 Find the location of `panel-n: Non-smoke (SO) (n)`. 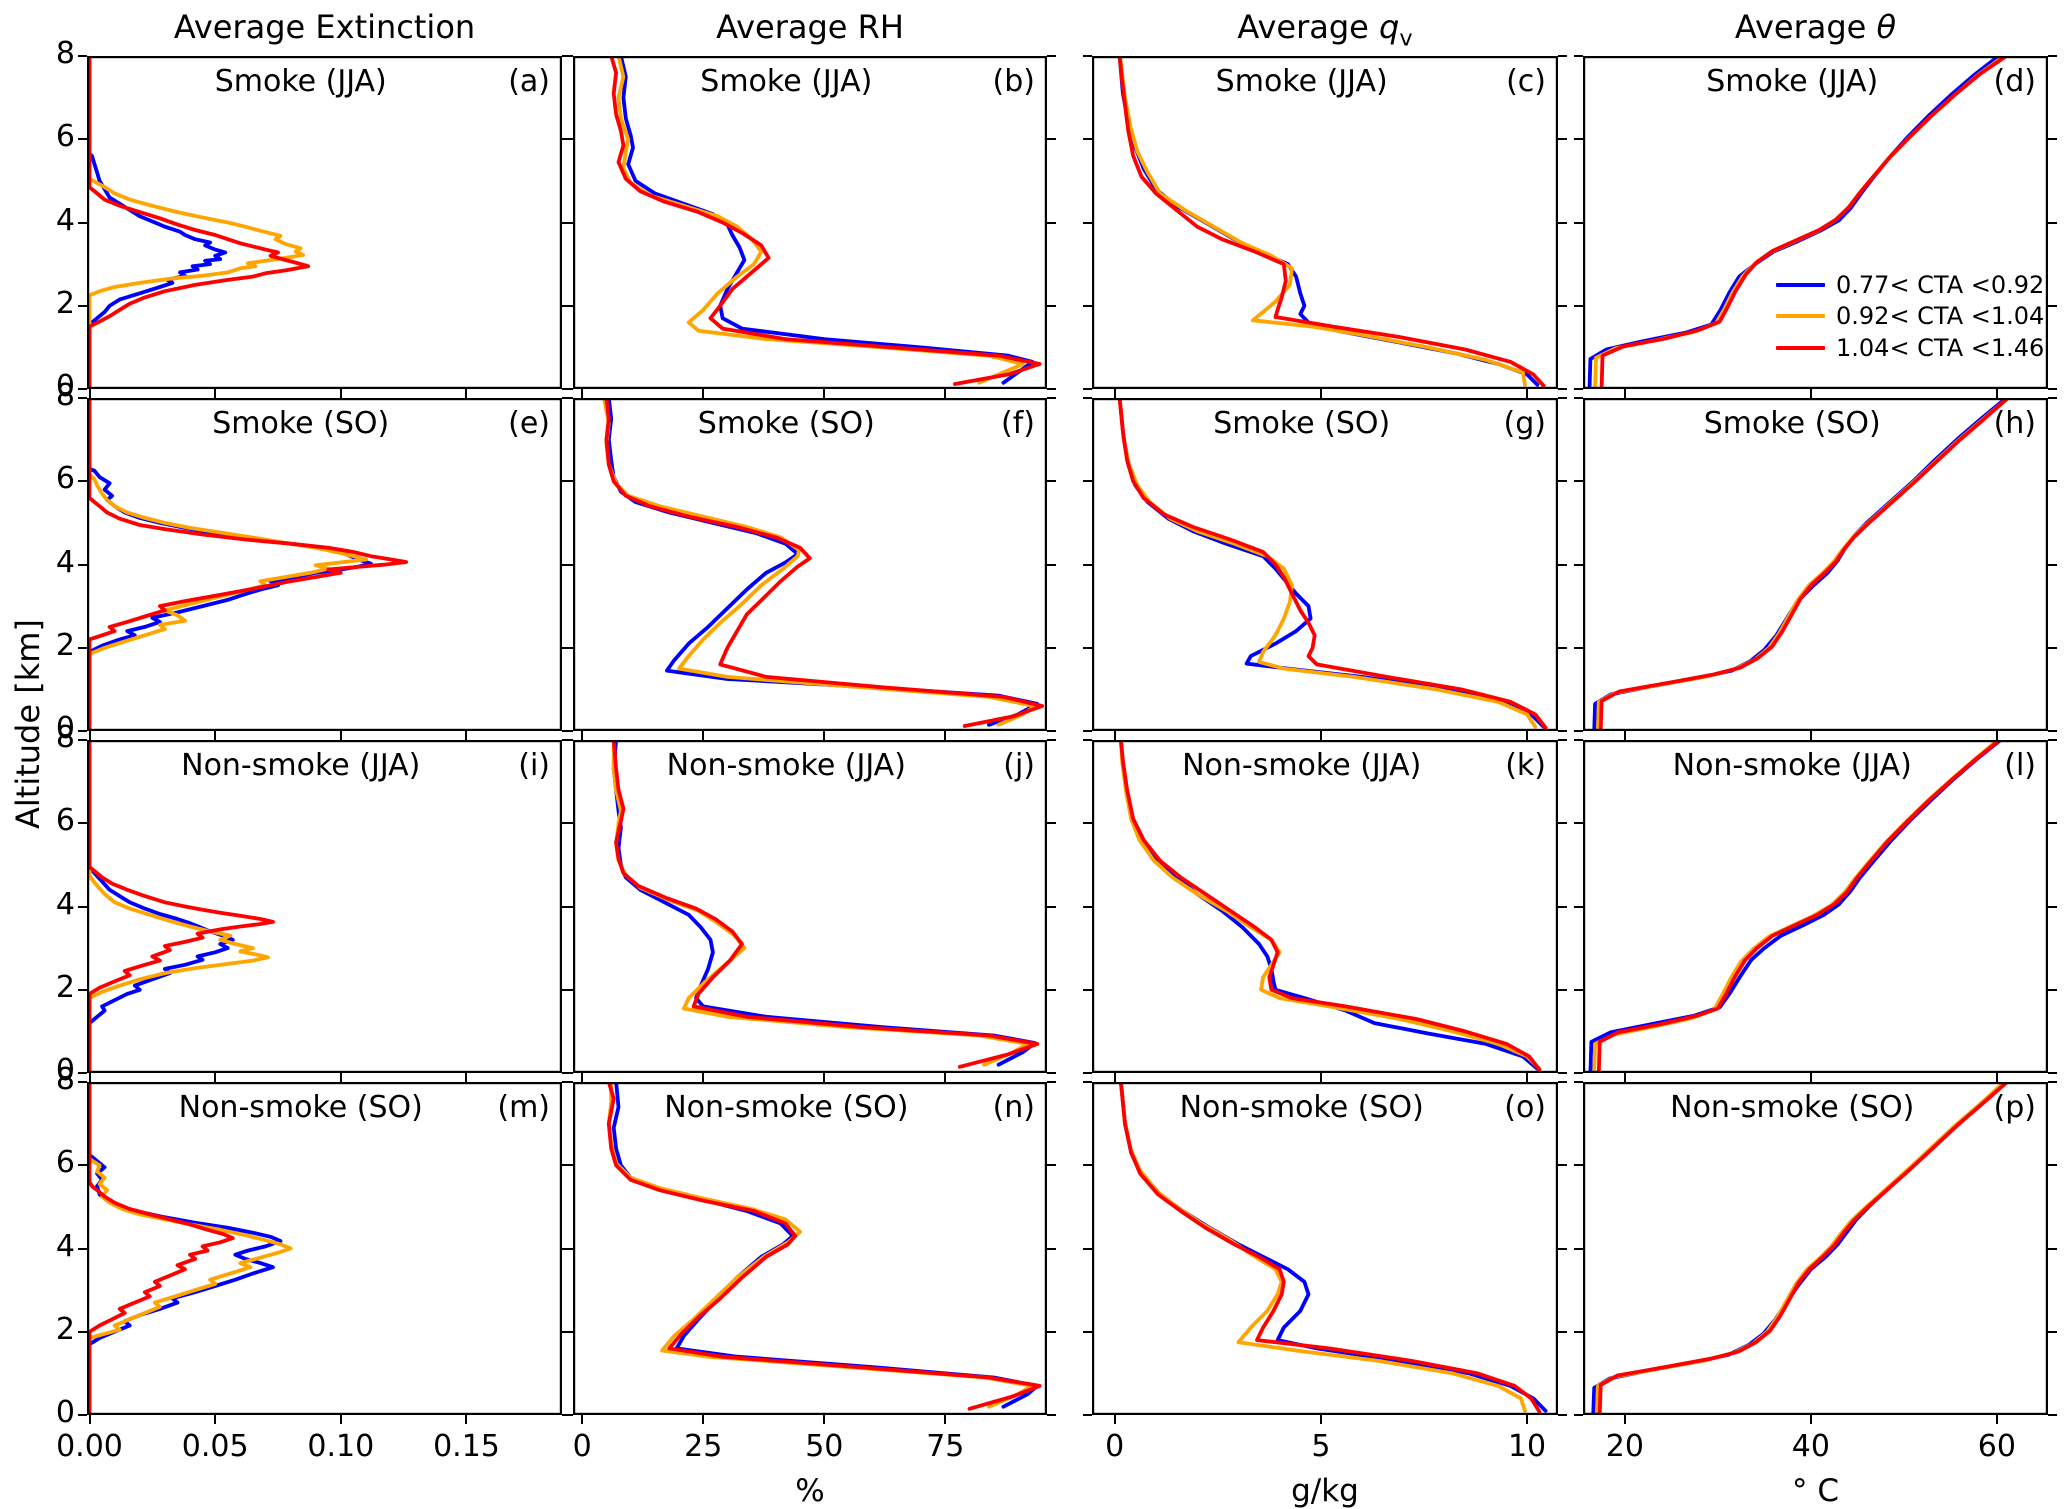

panel-n: Non-smoke (SO) (n) is located at coordinates (810, 1248).